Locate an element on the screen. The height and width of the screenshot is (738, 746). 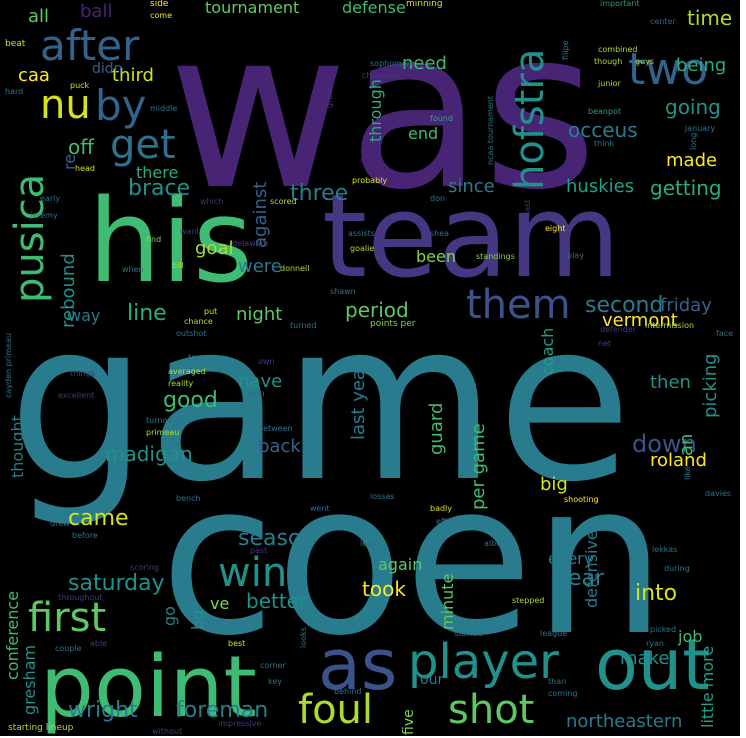
cloud-word: side is located at coordinates (159, 4).